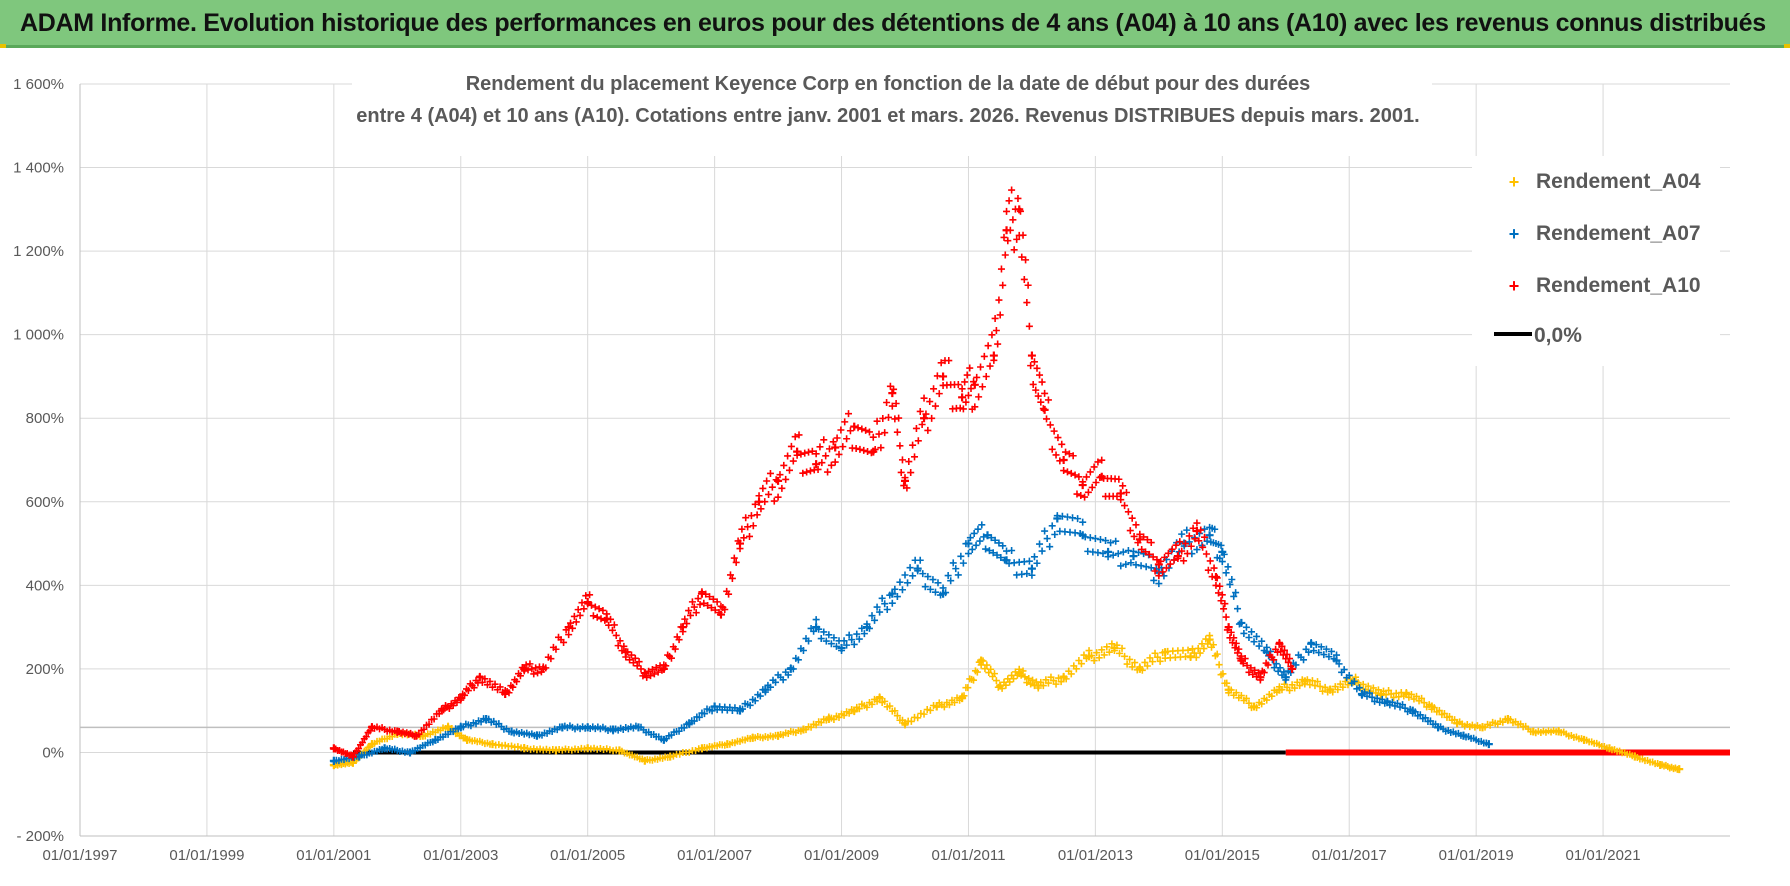  What do you see at coordinates (38, 251) in the screenshot?
I see `y-tick-label: 1 200%` at bounding box center [38, 251].